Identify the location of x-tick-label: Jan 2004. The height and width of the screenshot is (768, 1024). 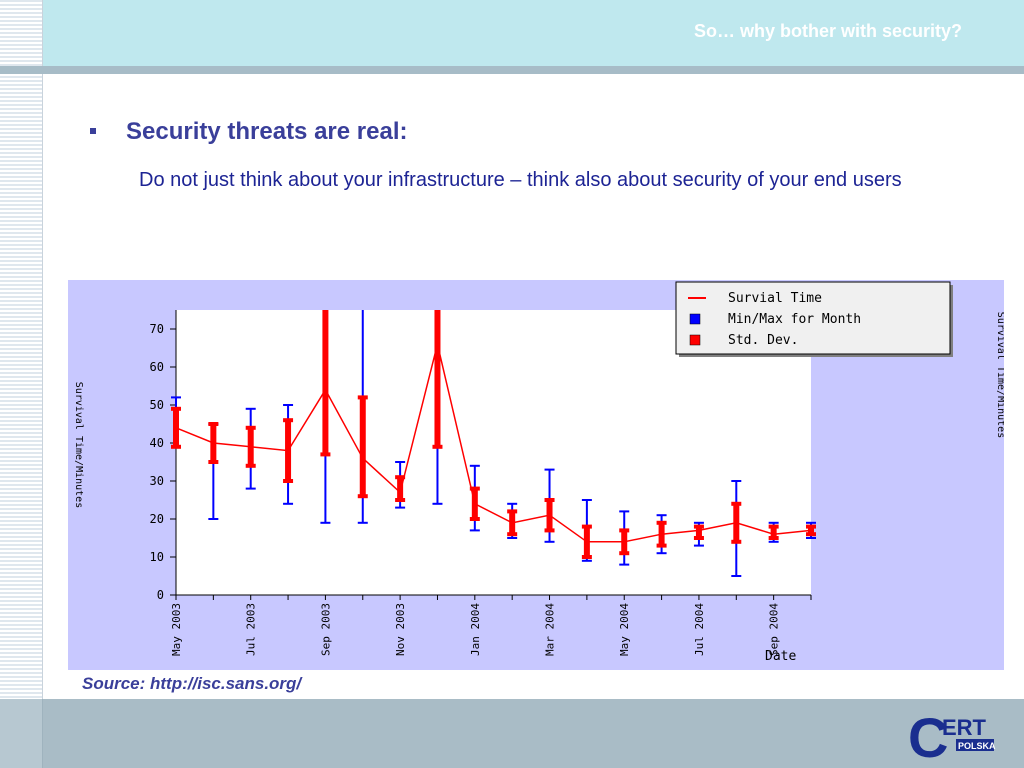
(475, 629).